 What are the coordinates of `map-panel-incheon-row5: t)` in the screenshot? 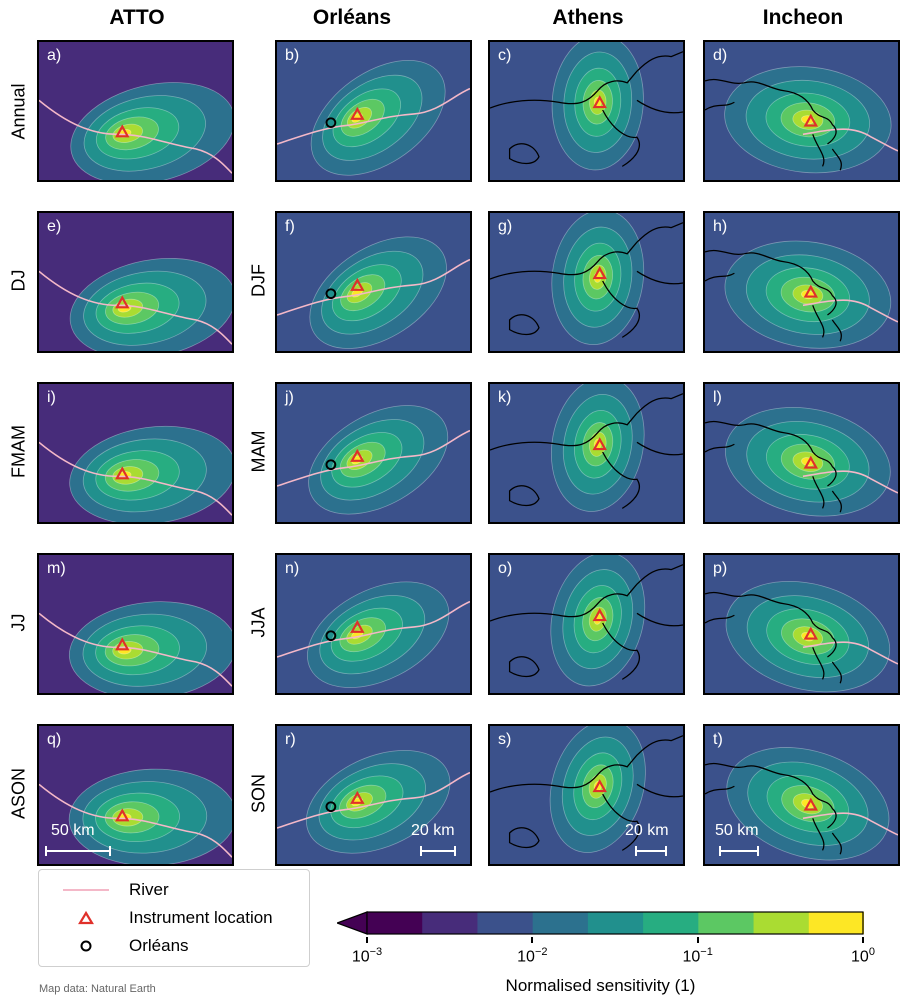 It's located at (801, 795).